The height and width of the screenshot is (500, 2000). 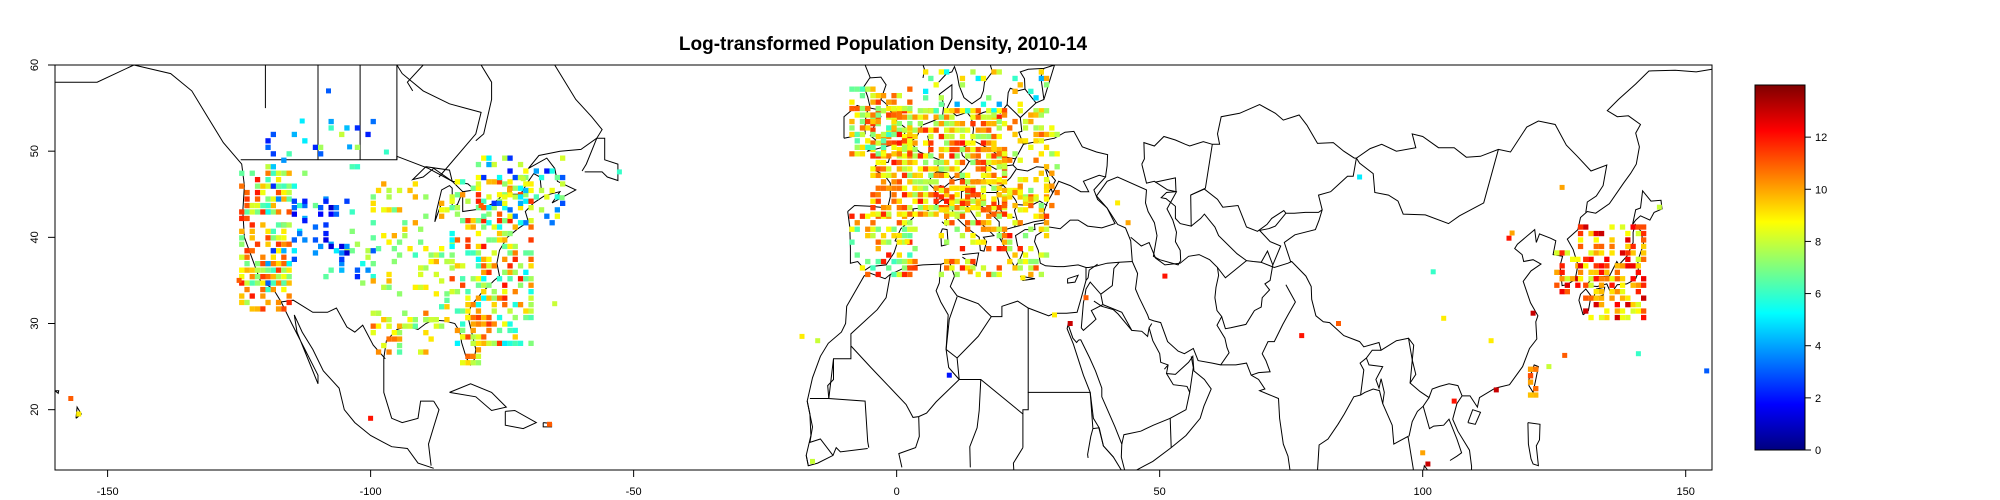 I want to click on colorbar-legend: 0 2 4 6 8 10 12, so click(x=1790, y=270).